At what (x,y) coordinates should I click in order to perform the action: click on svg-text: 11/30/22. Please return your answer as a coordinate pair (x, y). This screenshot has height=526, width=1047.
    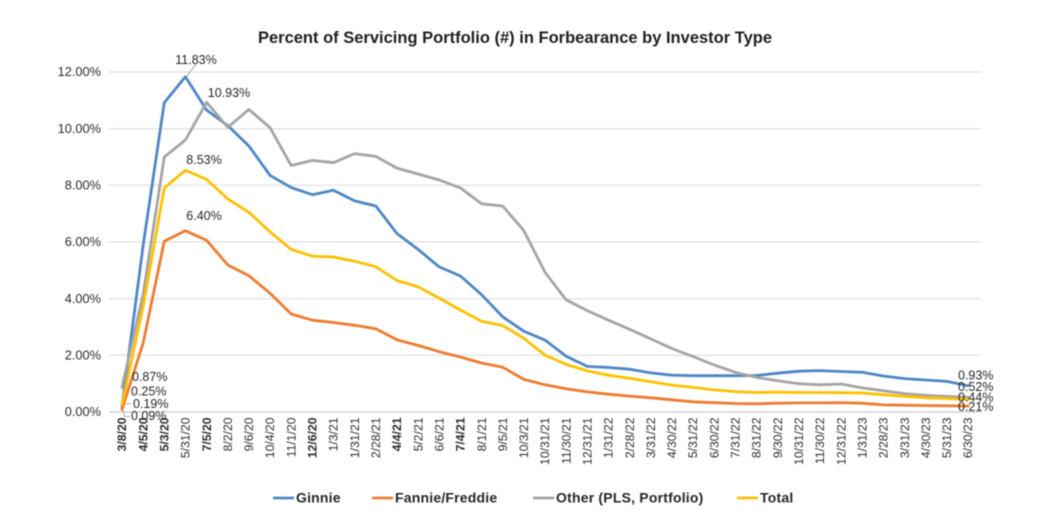
    Looking at the image, I should click on (820, 440).